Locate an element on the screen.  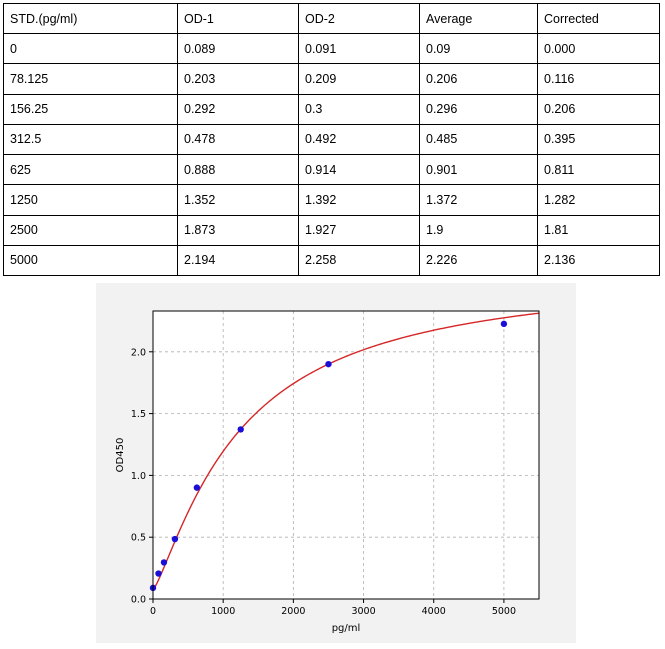
table-cell: 2.258 is located at coordinates (359, 260).